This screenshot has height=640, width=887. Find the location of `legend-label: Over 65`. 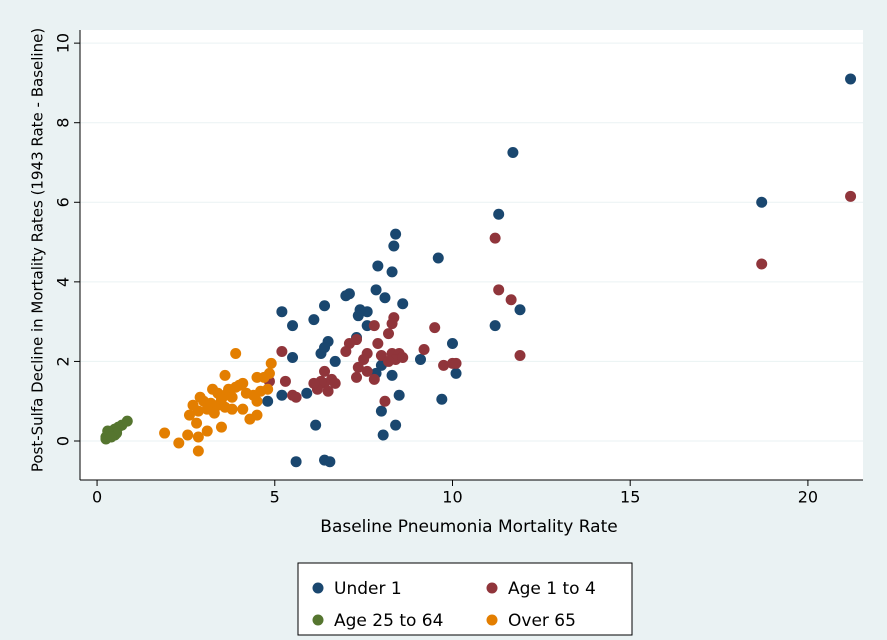

legend-label: Over 65 is located at coordinates (542, 621).